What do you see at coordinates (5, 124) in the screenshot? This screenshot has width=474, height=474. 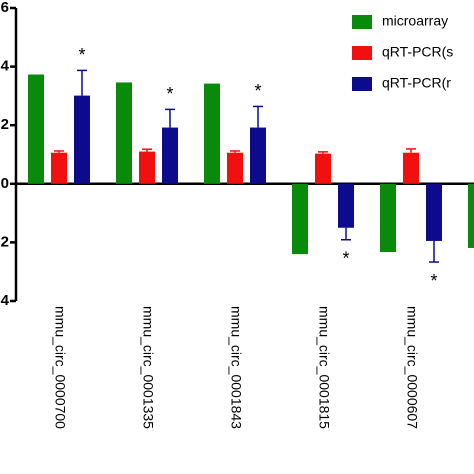 I see `y-tick-label: 2` at bounding box center [5, 124].